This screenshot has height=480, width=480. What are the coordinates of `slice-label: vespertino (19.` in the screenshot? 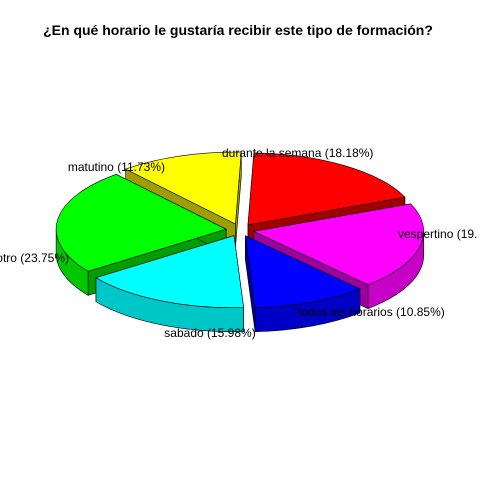 It's located at (437, 234).